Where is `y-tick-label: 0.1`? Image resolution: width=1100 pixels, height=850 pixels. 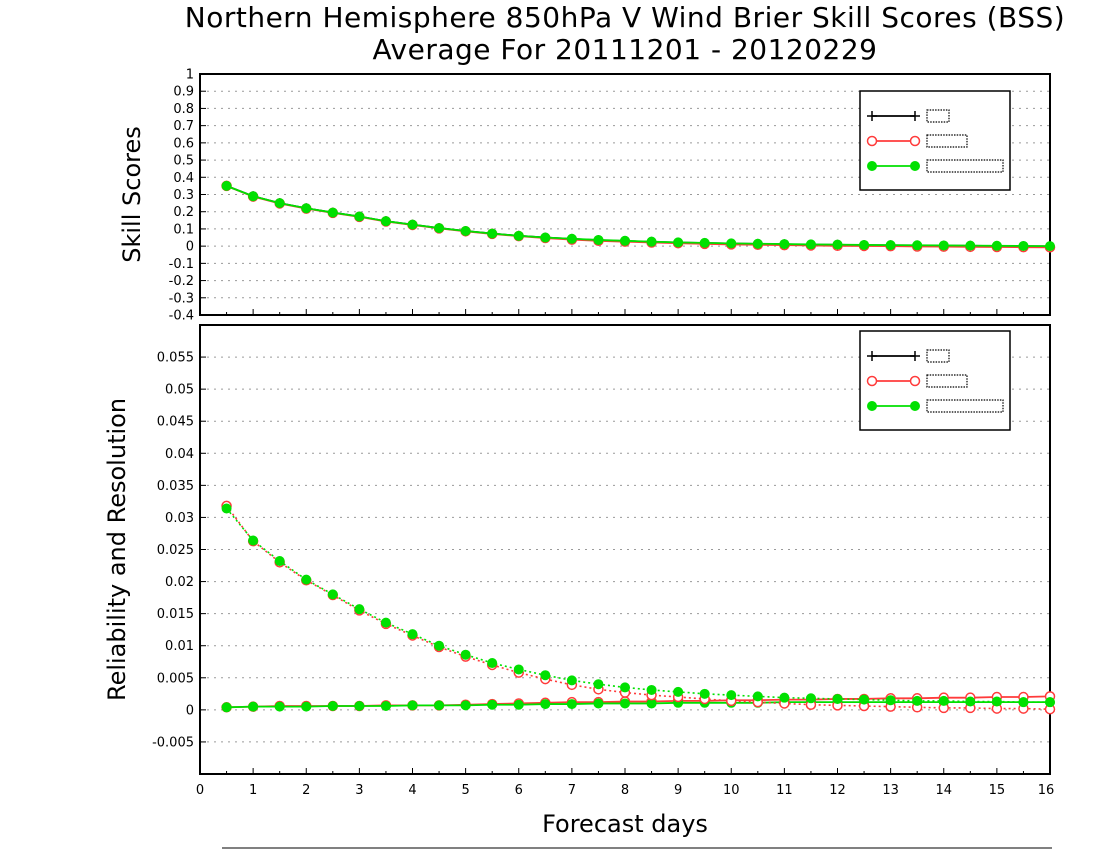 y-tick-label: 0.1 is located at coordinates (183, 229).